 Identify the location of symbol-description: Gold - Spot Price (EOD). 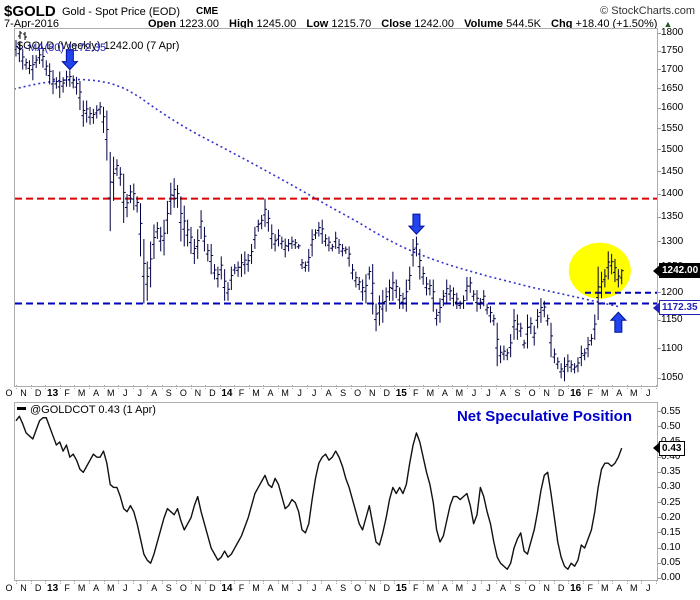
(121, 12).